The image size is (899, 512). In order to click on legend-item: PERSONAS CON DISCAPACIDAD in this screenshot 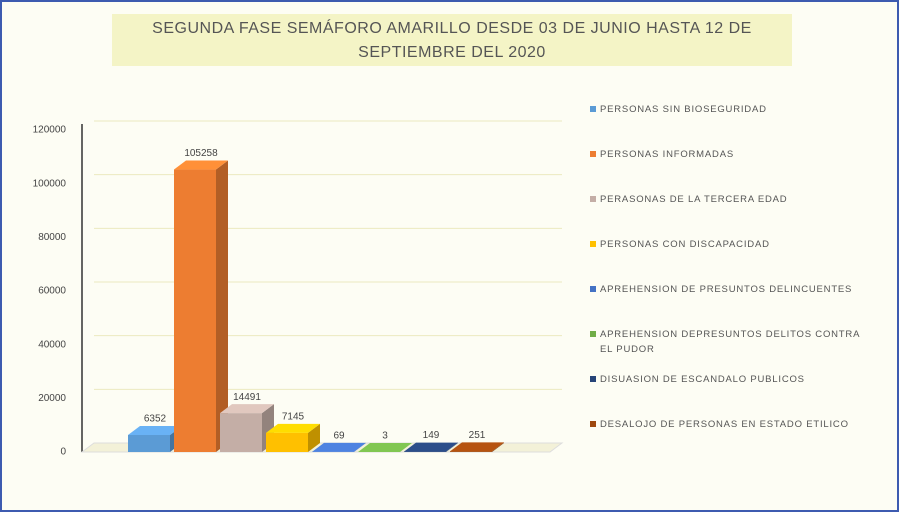, I will do `click(730, 244)`.